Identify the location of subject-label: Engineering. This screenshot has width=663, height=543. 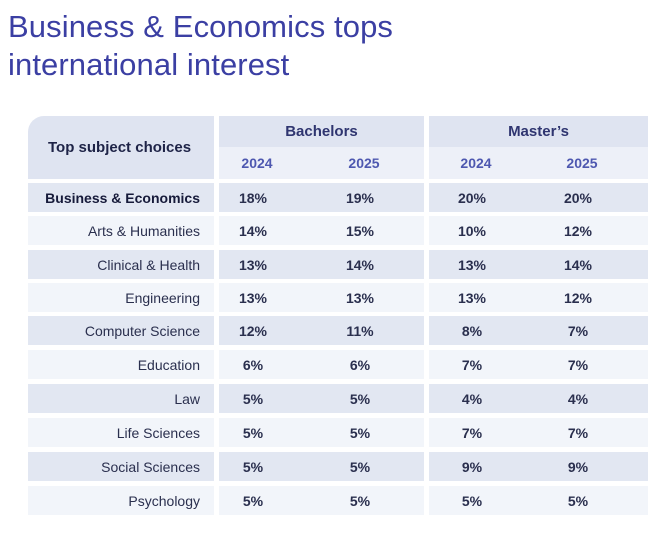
(121, 297).